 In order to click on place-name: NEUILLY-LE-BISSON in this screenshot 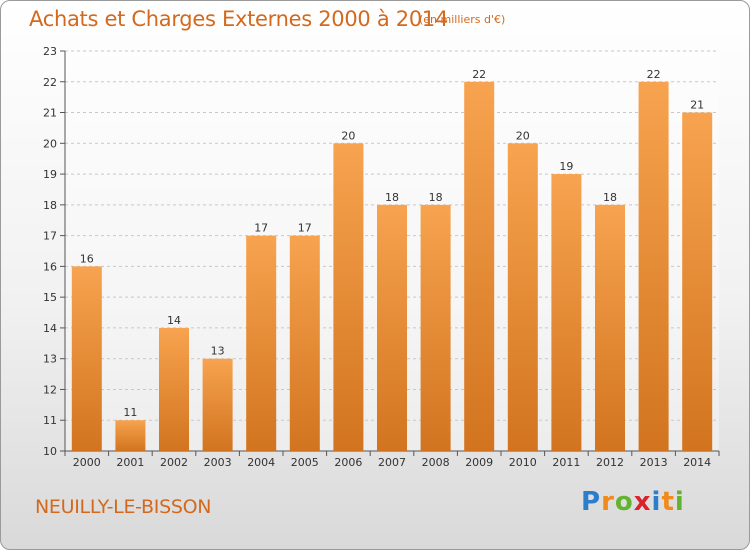, I will do `click(123, 507)`.